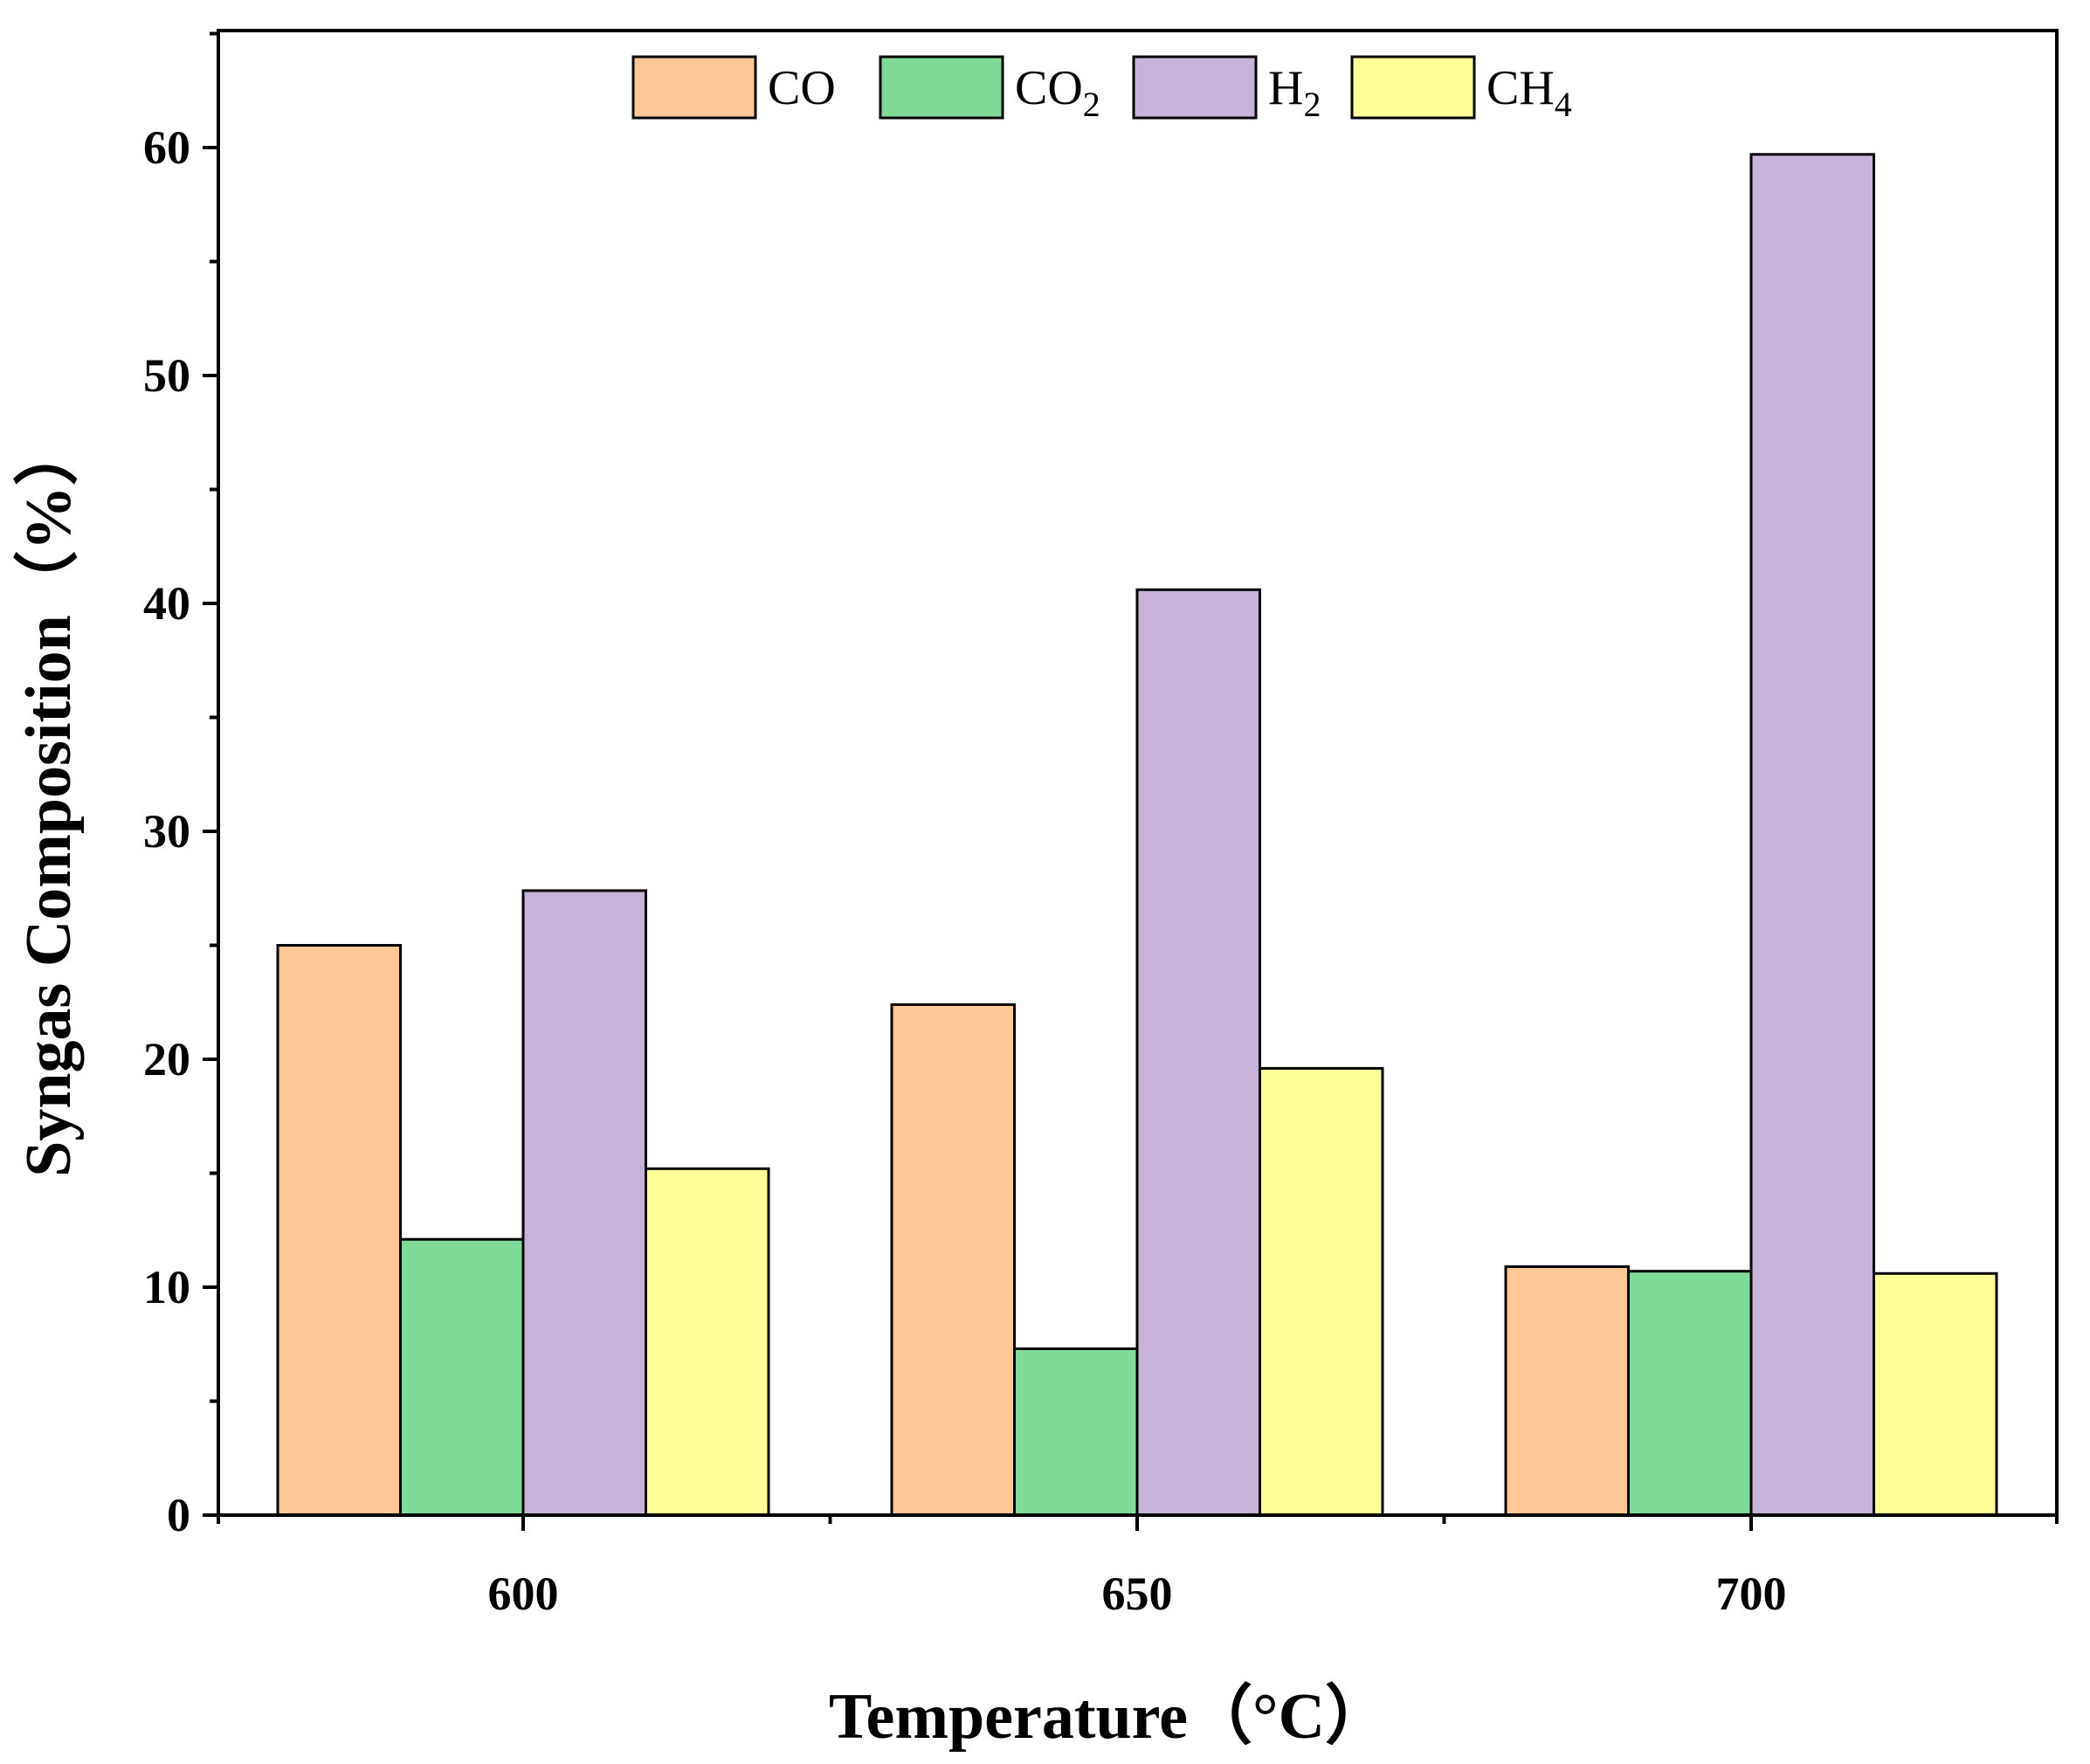 This screenshot has width=2090, height=1764. I want to click on legend-label-co: CO, so click(802, 88).